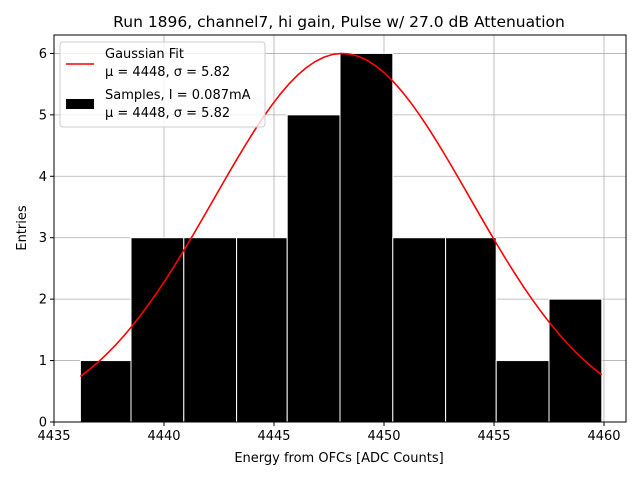  Describe the element at coordinates (43, 54) in the screenshot. I see `y-tick-label: 6` at that location.